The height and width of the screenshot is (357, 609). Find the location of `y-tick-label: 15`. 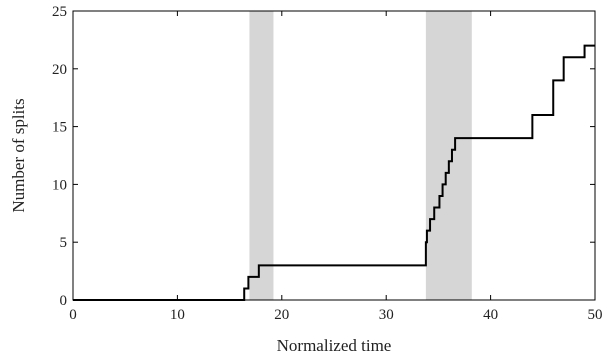

y-tick-label: 15 is located at coordinates (59, 128).